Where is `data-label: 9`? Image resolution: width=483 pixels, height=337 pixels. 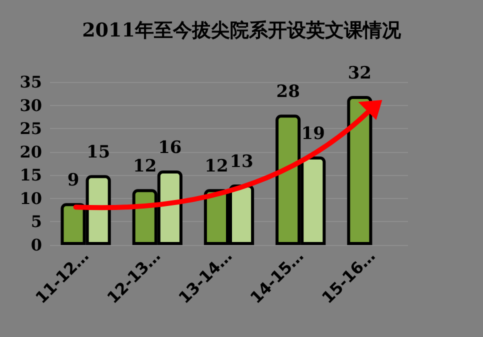 data-label: 9 is located at coordinates (73, 180).